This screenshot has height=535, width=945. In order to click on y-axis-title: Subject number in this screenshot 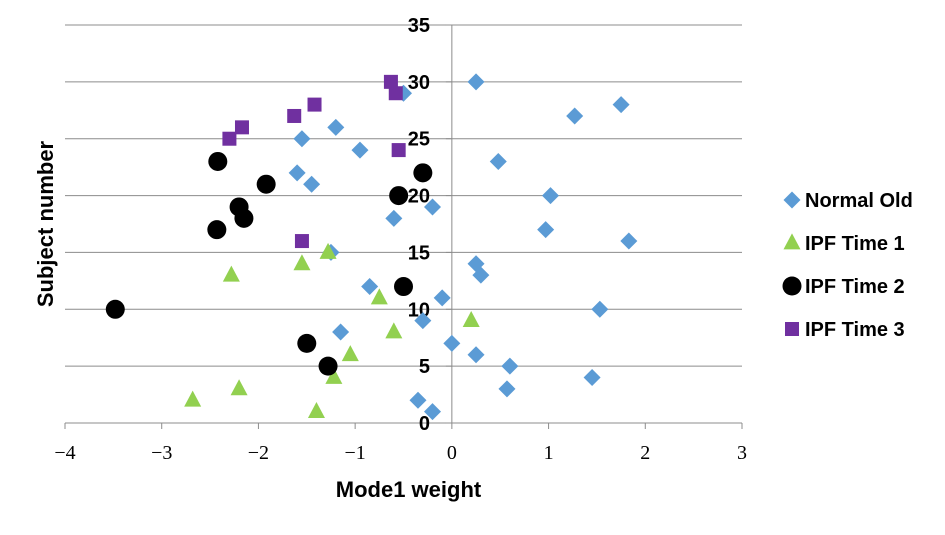, I will do `click(45, 223)`.